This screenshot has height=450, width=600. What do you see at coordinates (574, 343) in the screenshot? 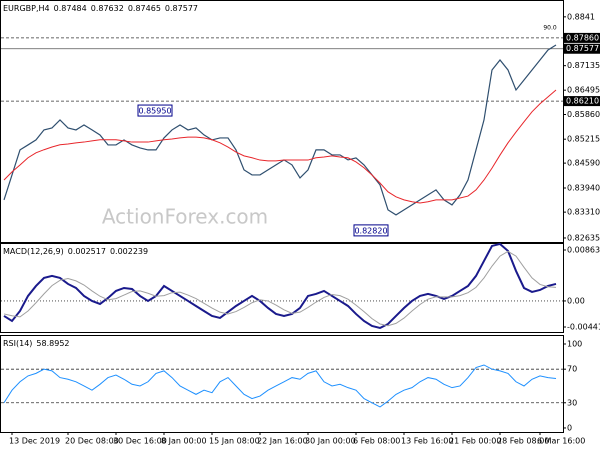
I see `y-tick-label: 100` at bounding box center [574, 343].